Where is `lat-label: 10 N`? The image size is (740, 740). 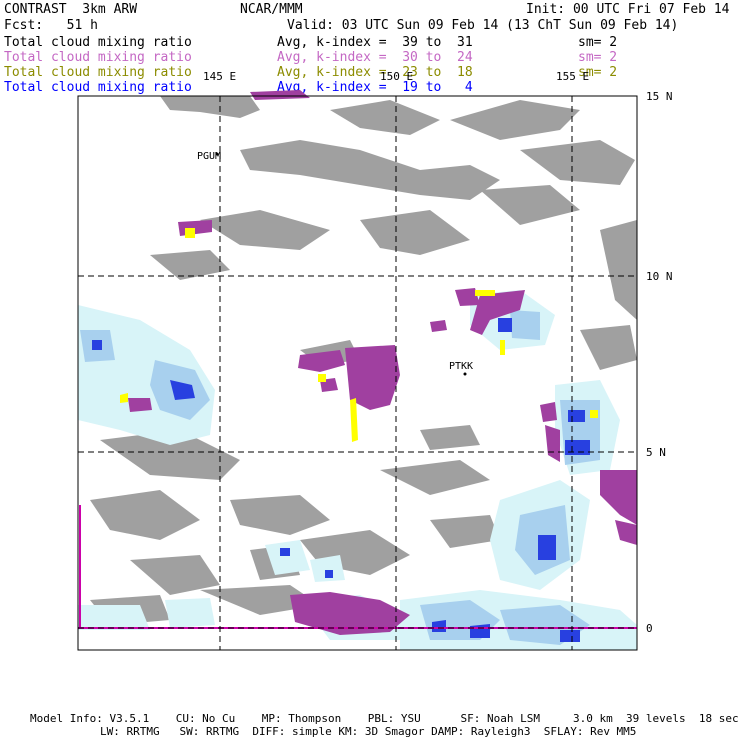 lat-label: 10 N is located at coordinates (659, 276).